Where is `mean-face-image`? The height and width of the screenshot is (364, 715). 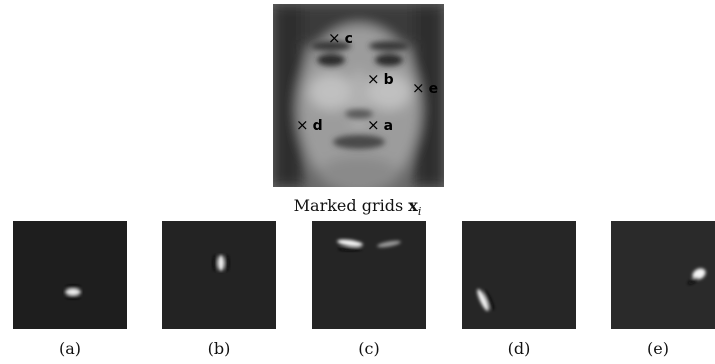
mean-face-image is located at coordinates (358, 95).